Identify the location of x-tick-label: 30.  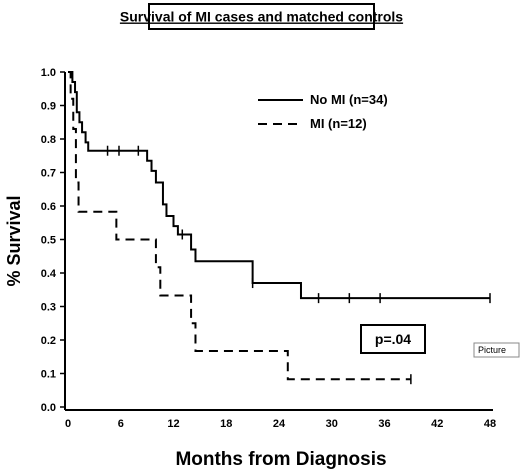
(332, 424).